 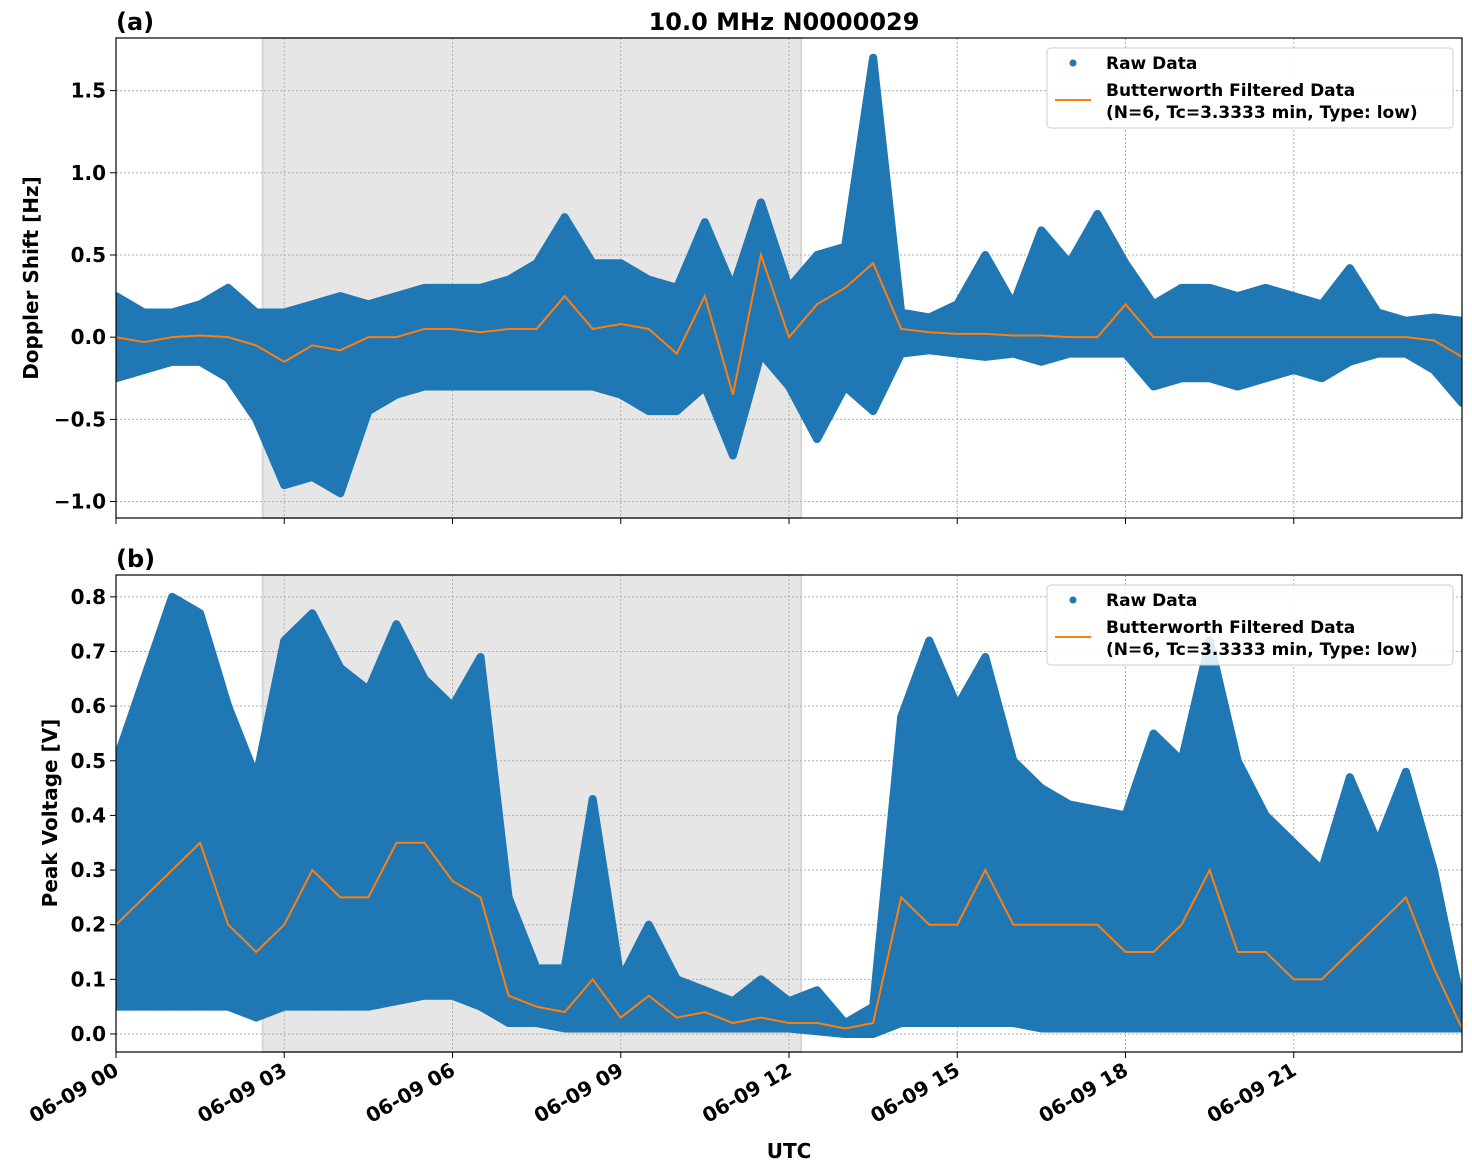 I want to click on x-tick-label: 06-09 21, so click(x=1252, y=1093).